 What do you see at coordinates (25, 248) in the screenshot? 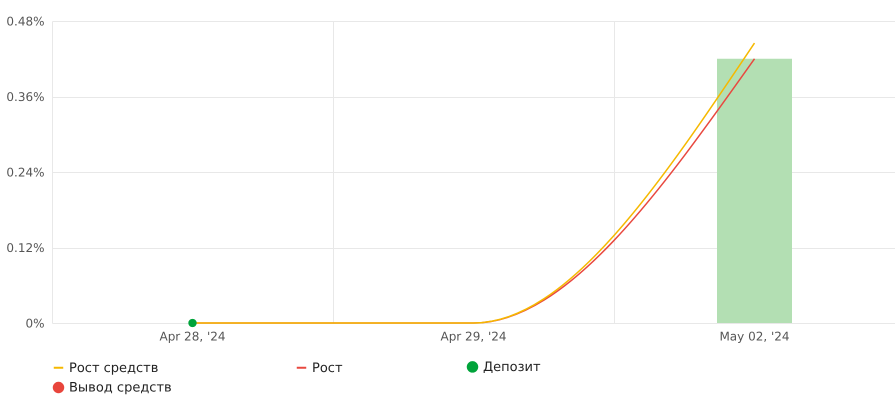
I see `y-tick-label: 0.12%` at bounding box center [25, 248].